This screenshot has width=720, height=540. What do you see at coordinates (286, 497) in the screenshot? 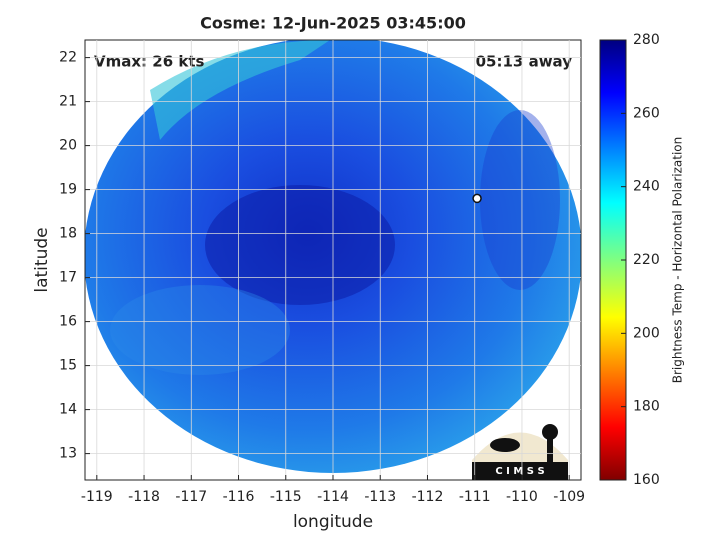
I see `x-tick-label: -115` at bounding box center [286, 497].